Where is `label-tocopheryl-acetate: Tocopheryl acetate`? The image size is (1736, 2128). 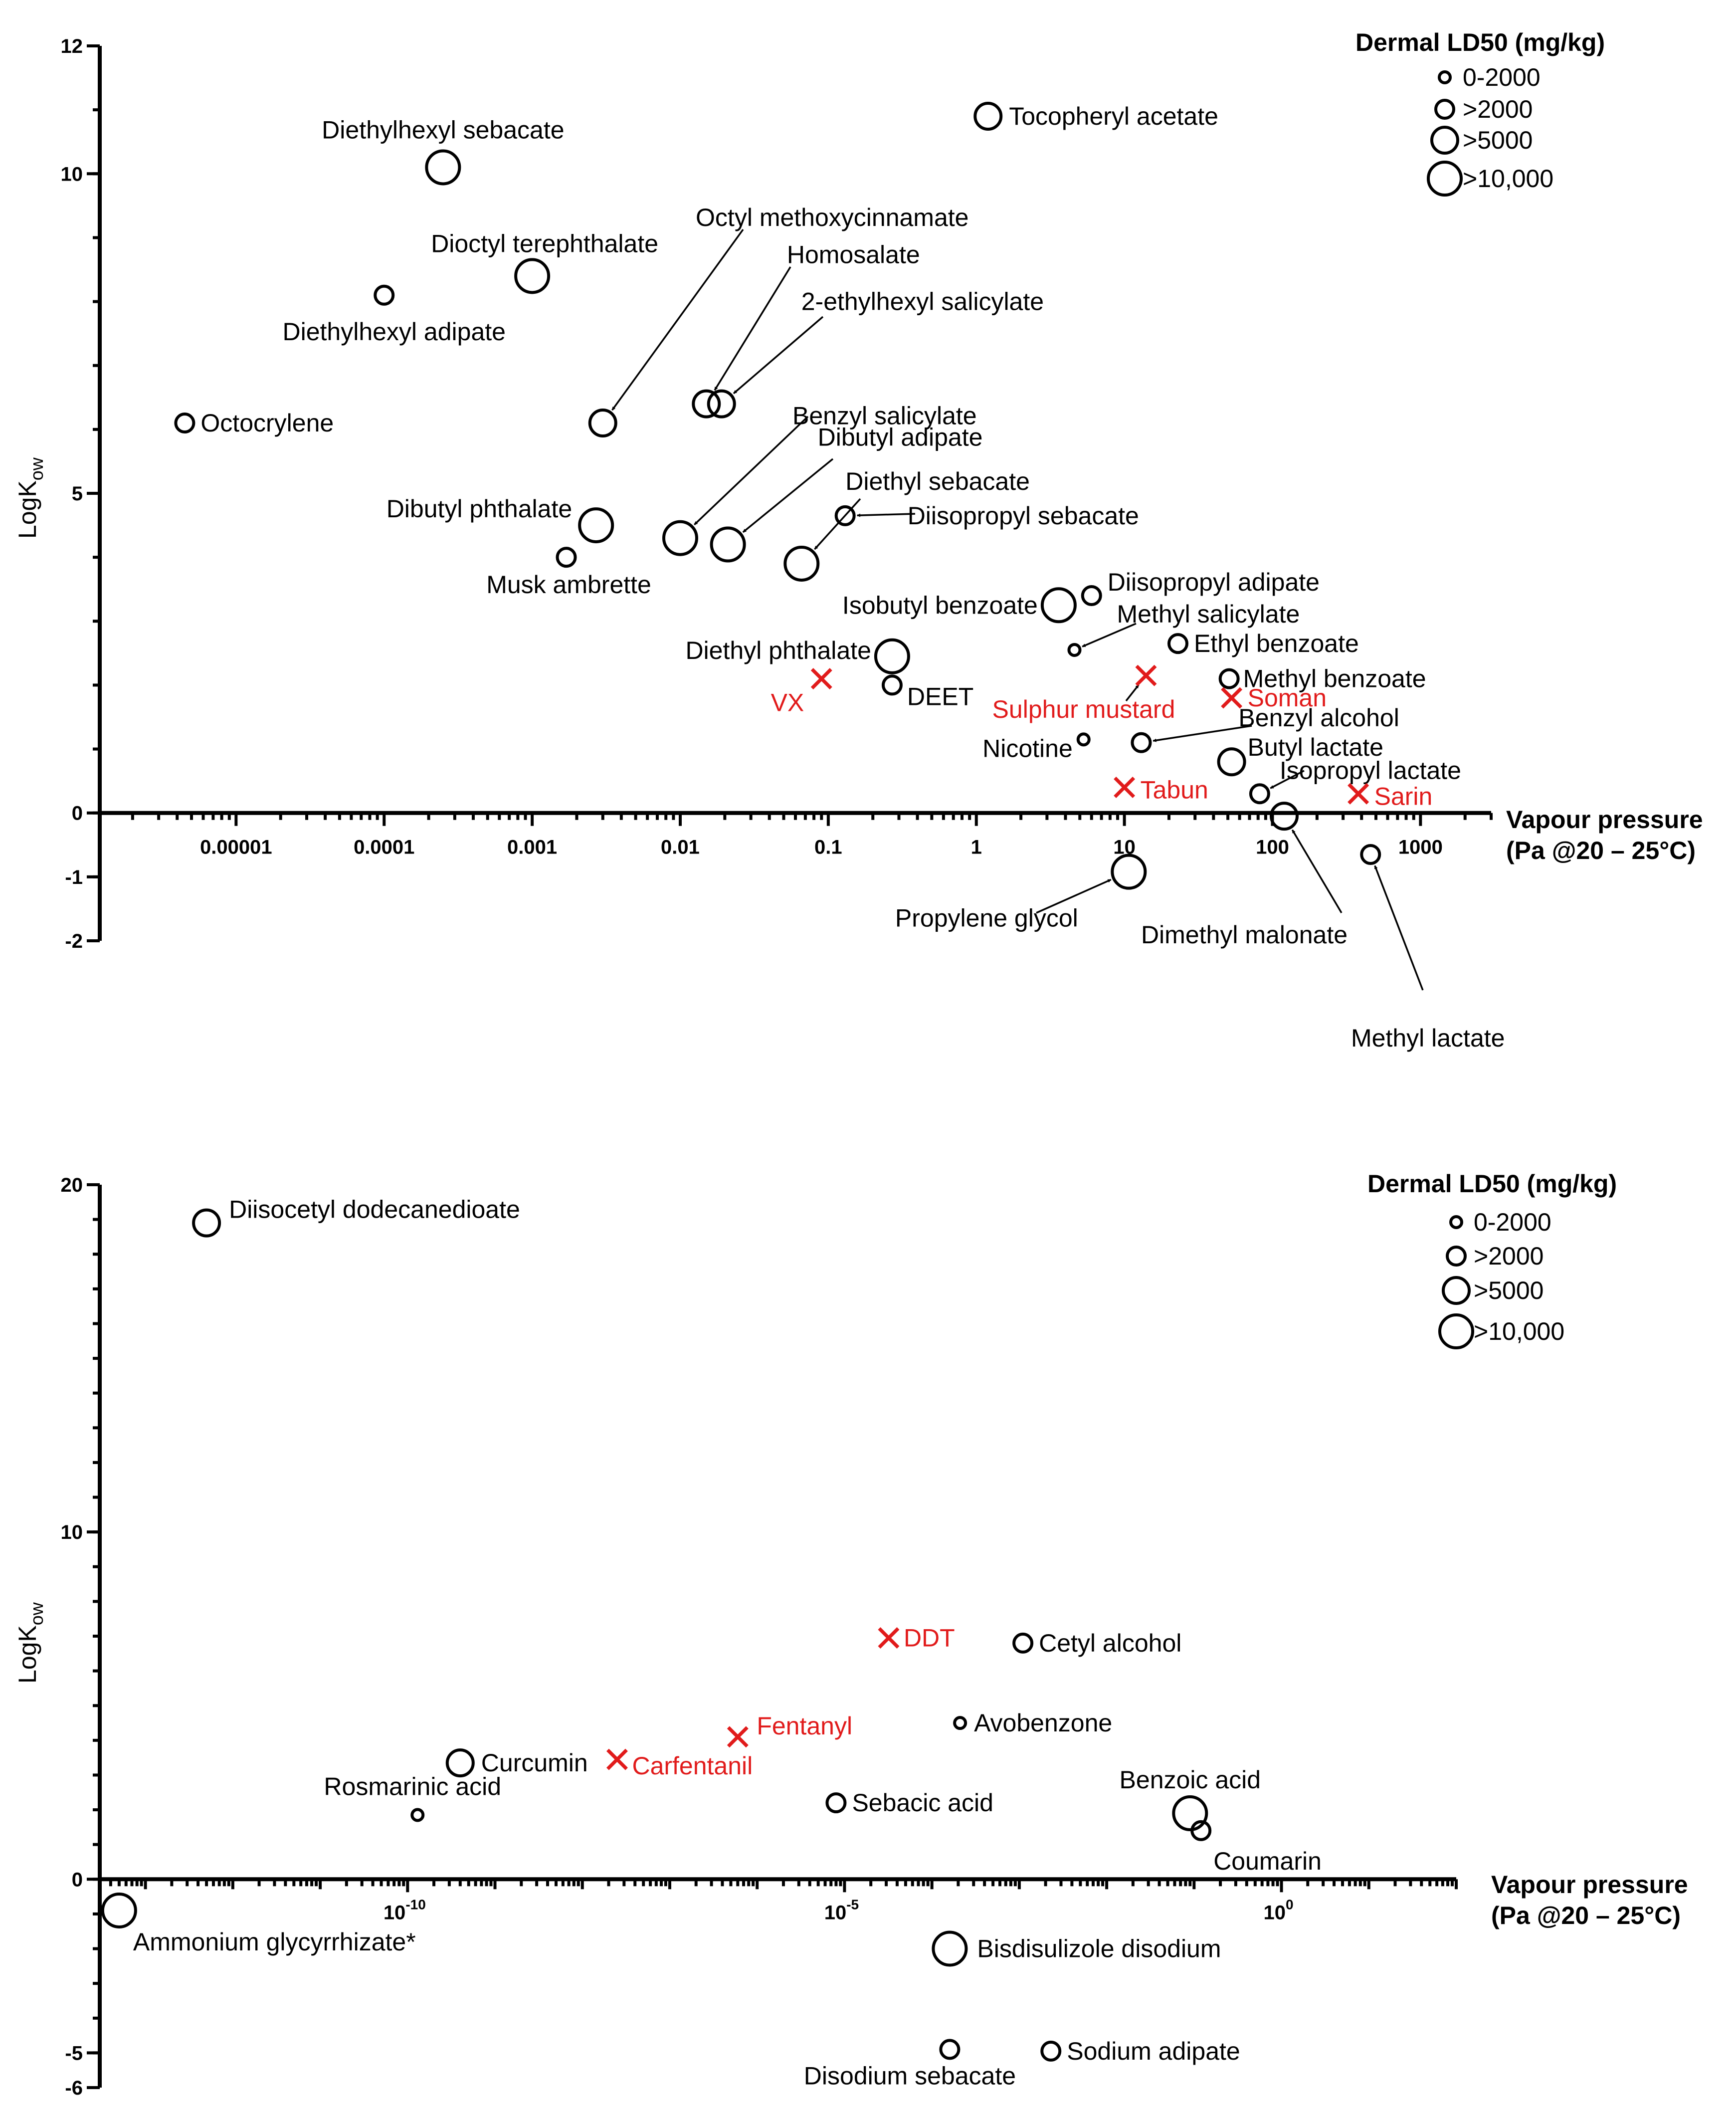
label-tocopheryl-acetate: Tocopheryl acetate is located at coordinates (1113, 116).